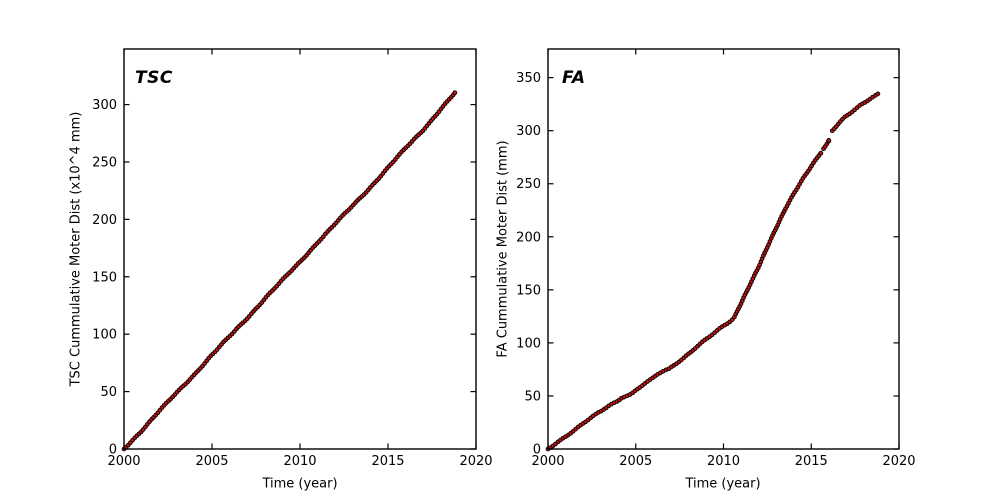  Describe the element at coordinates (528, 78) in the screenshot. I see `y-tick-label: 350` at that location.